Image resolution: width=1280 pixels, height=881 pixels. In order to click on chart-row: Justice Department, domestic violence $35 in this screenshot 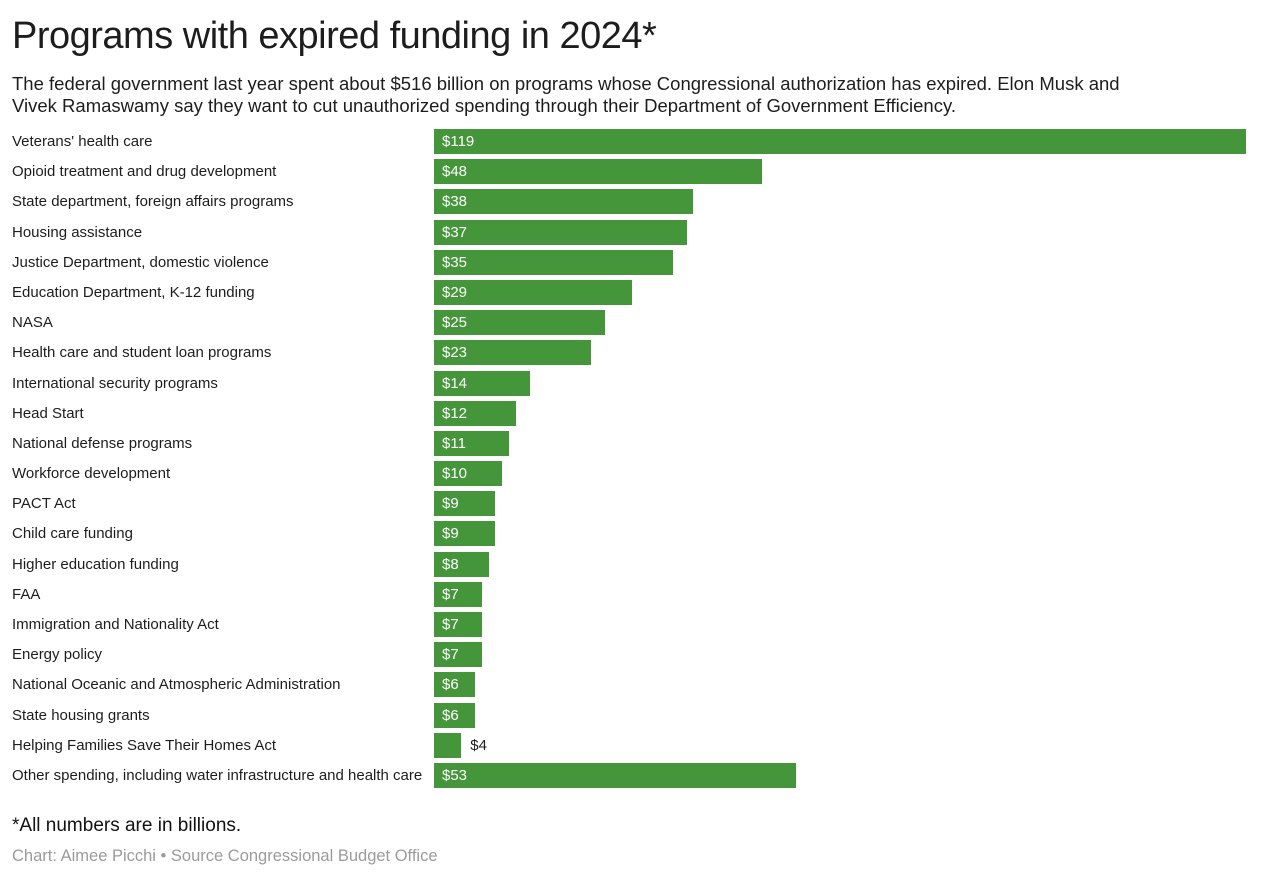, I will do `click(640, 262)`.